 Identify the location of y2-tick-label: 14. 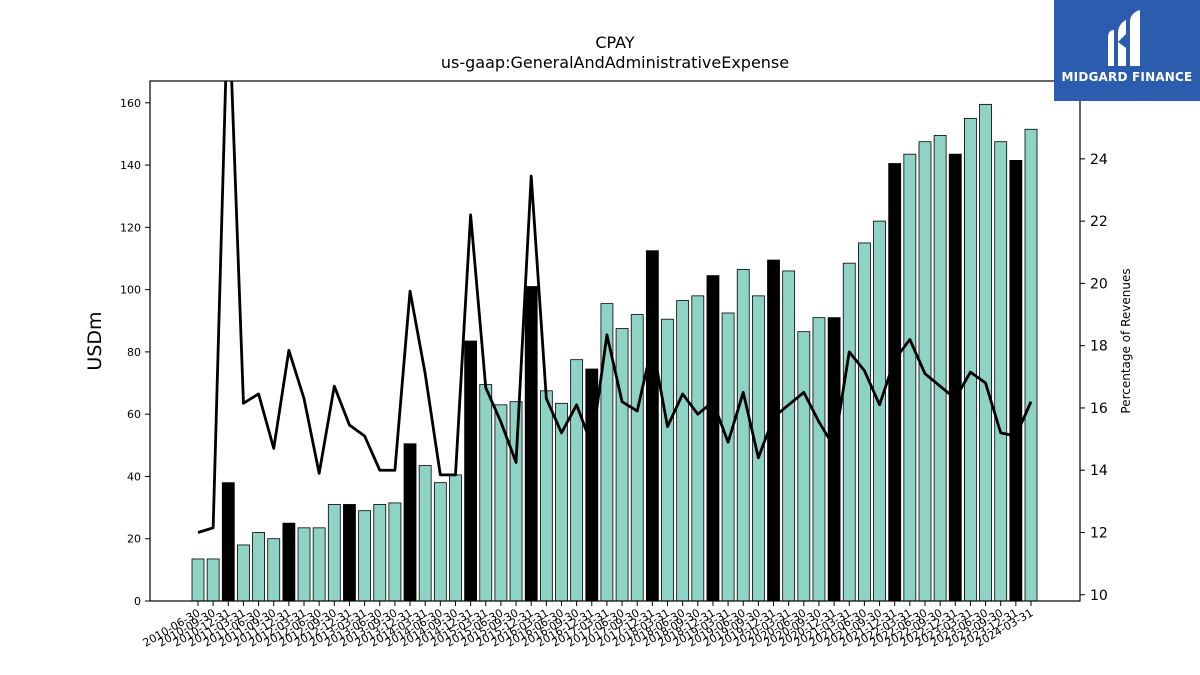
(1099, 471).